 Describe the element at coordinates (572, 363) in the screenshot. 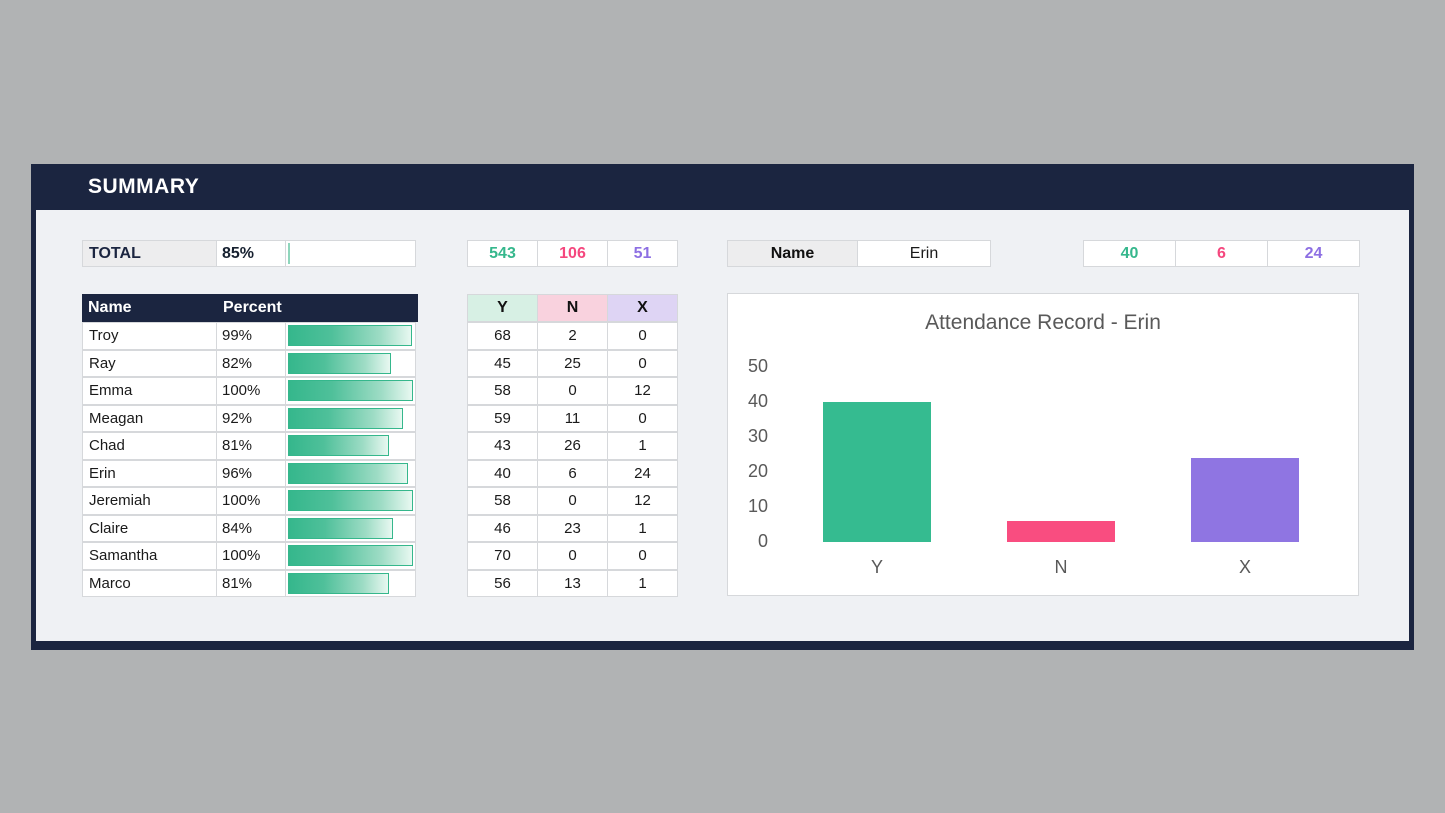

I see `ynx-value-cell-n: 25` at that location.